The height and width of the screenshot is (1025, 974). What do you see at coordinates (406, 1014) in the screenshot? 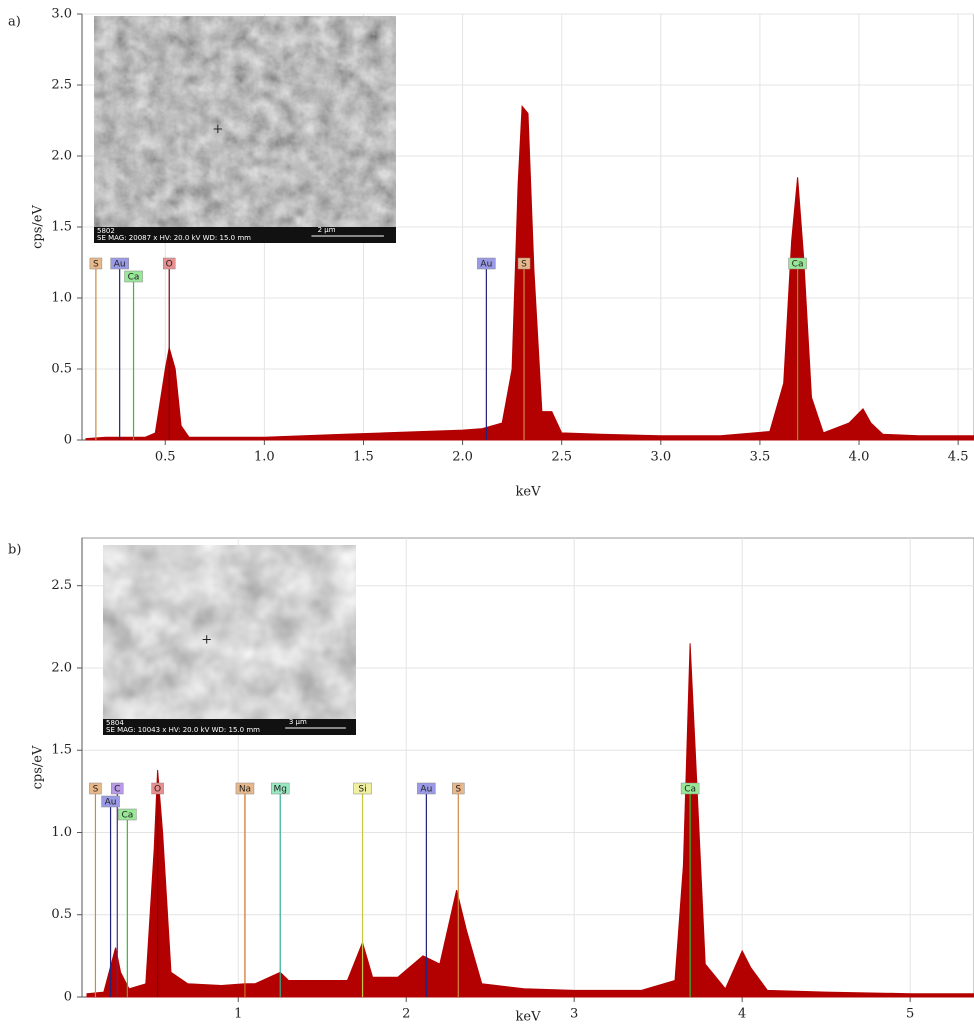
I see `x-tick-label: 2` at bounding box center [406, 1014].